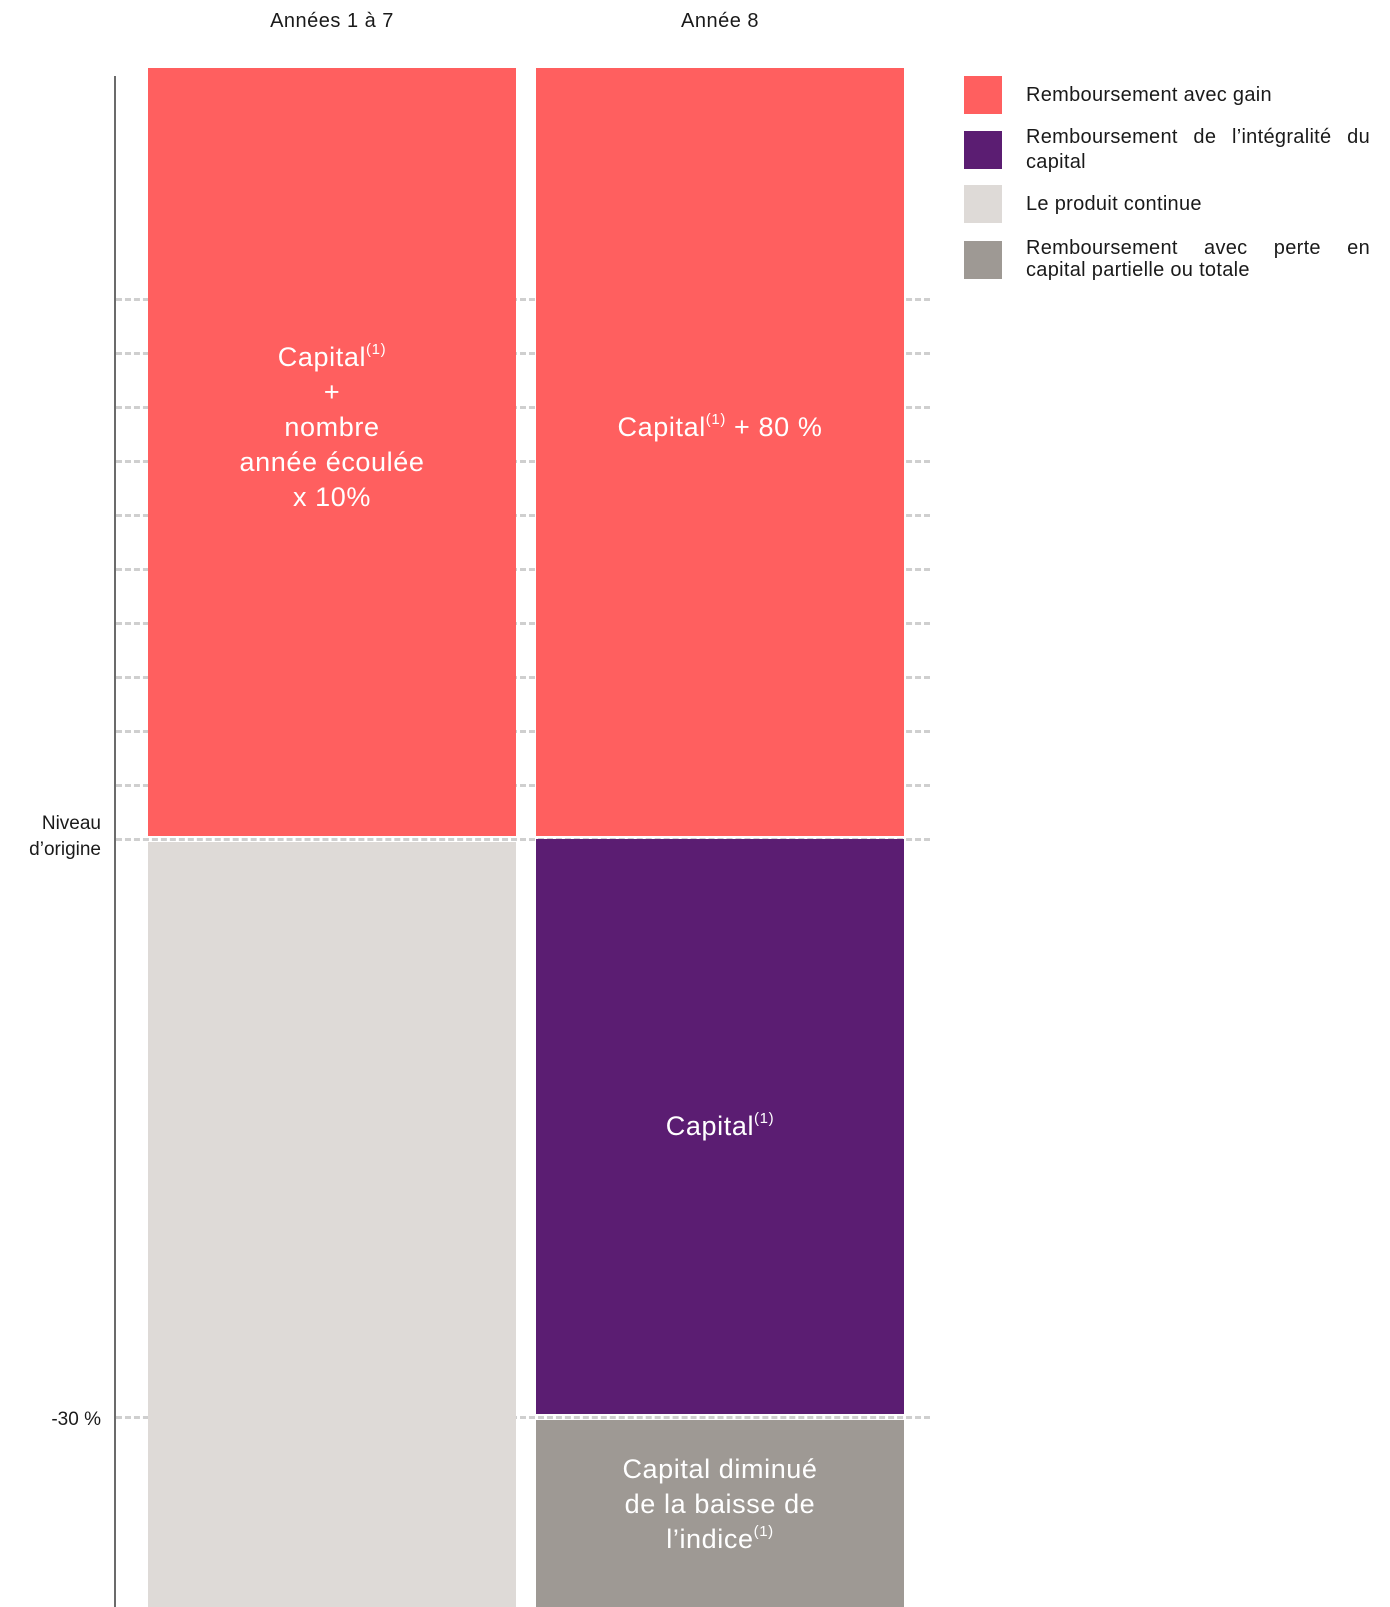 This screenshot has width=1390, height=1607. I want to click on legend-swatch-gain, so click(983, 95).